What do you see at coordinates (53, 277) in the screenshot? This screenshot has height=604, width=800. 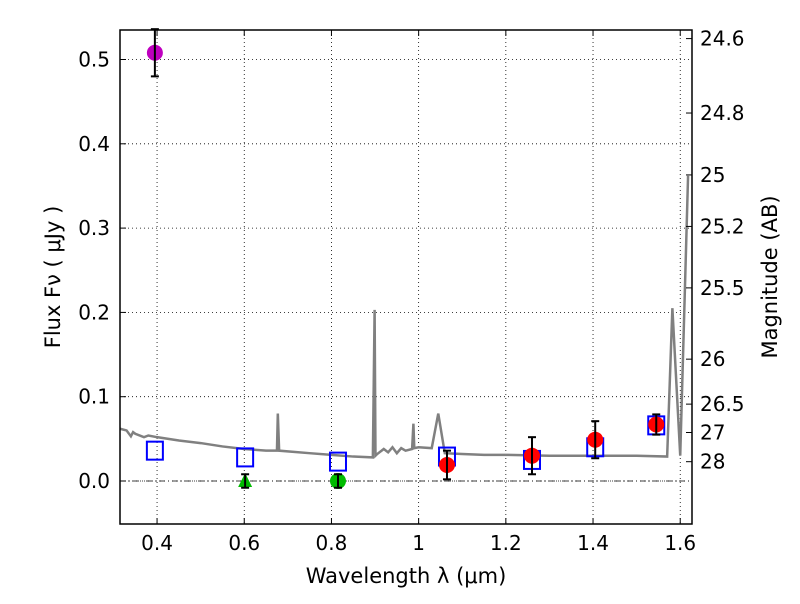 I see `y-axis-label: Flux Fν ( μJy )` at bounding box center [53, 277].